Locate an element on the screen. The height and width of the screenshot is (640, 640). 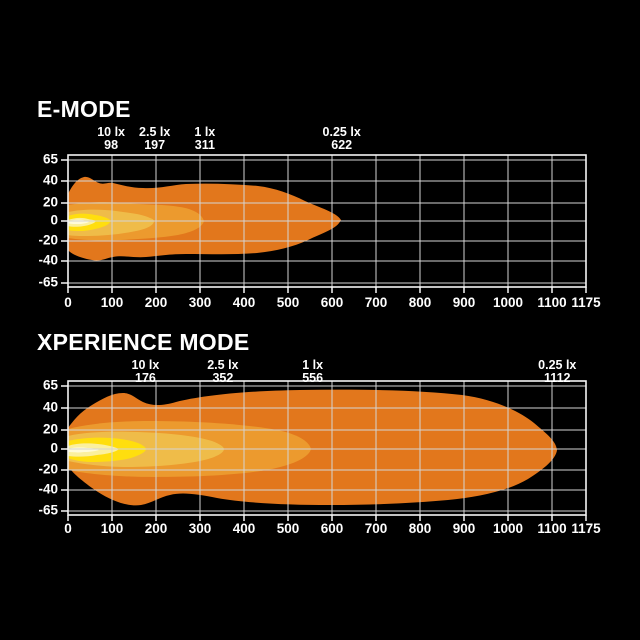
e-mode-title: E-MODE is located at coordinates (84, 109).